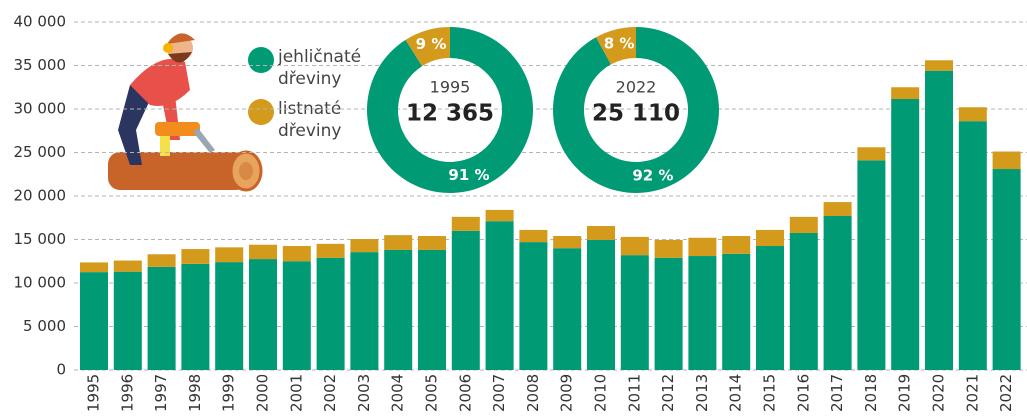 This screenshot has height=418, width=1027. I want to click on x-tick-label: 2009, so click(567, 393).